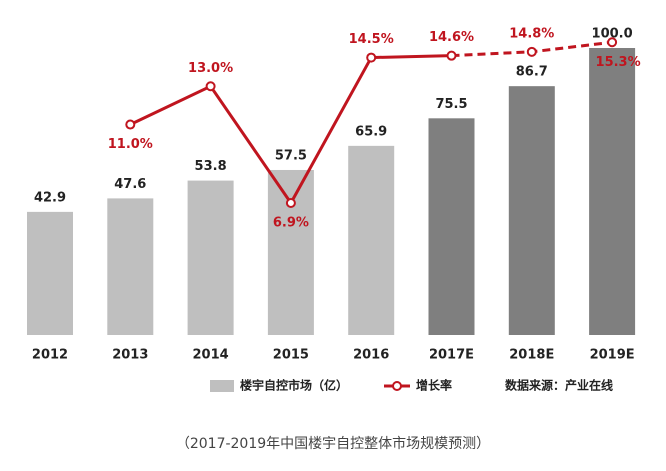 This screenshot has width=666, height=471. I want to click on growth-value-label: 13.0%, so click(210, 68).